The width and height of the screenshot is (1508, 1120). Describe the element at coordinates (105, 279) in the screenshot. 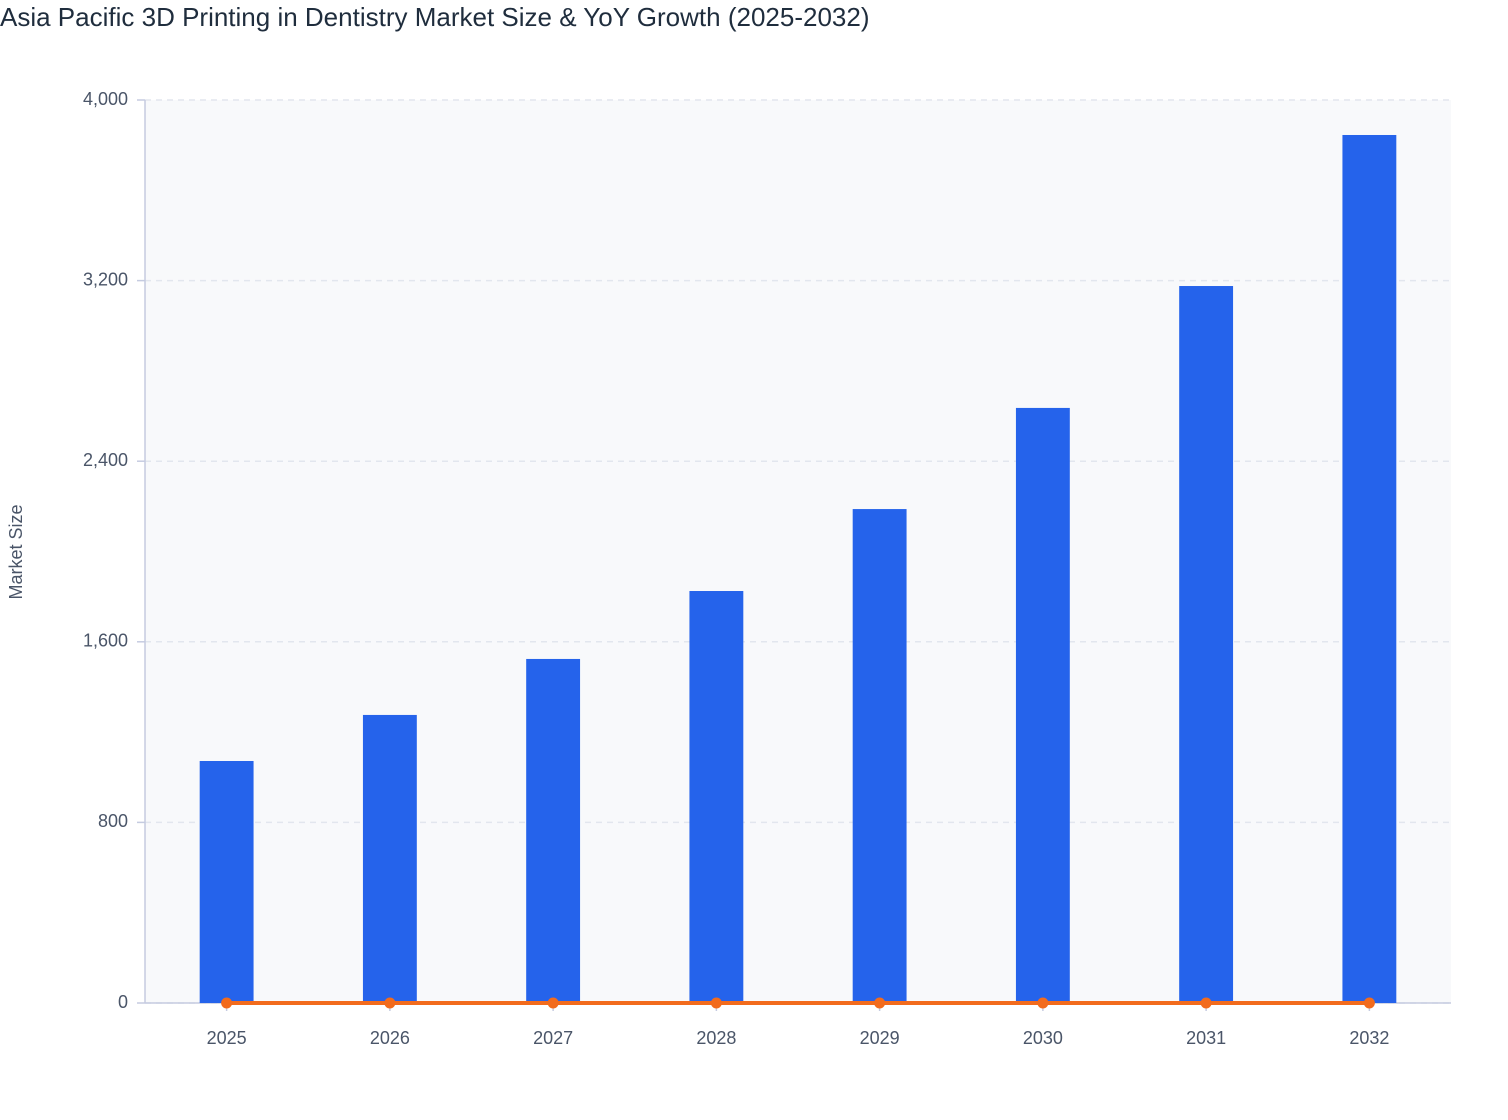

I see `y-tick-label: 3,200` at that location.